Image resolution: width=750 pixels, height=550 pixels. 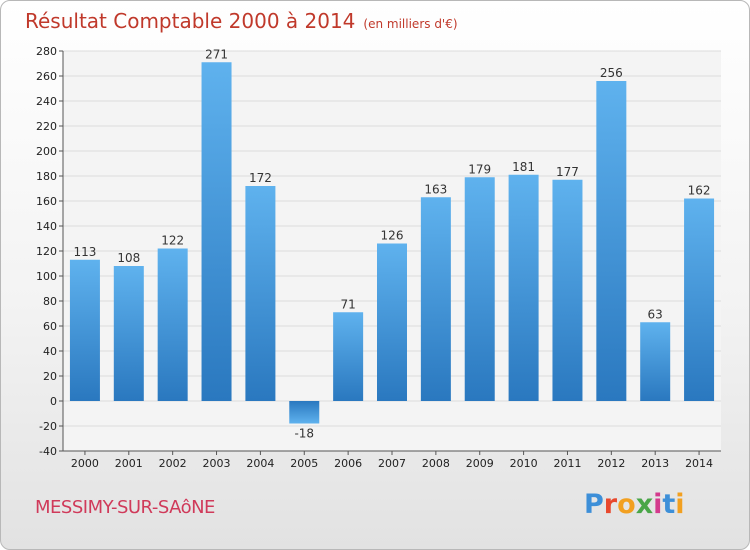 What do you see at coordinates (216, 54) in the screenshot?
I see `data-label: 271` at bounding box center [216, 54].